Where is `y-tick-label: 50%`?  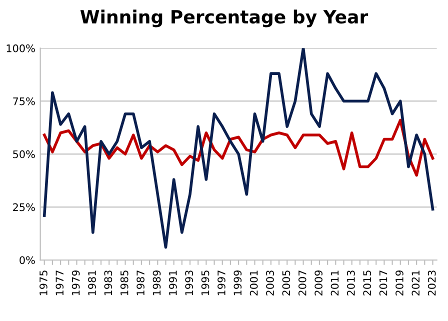
y-tick-label: 50% is located at coordinates (24, 154).